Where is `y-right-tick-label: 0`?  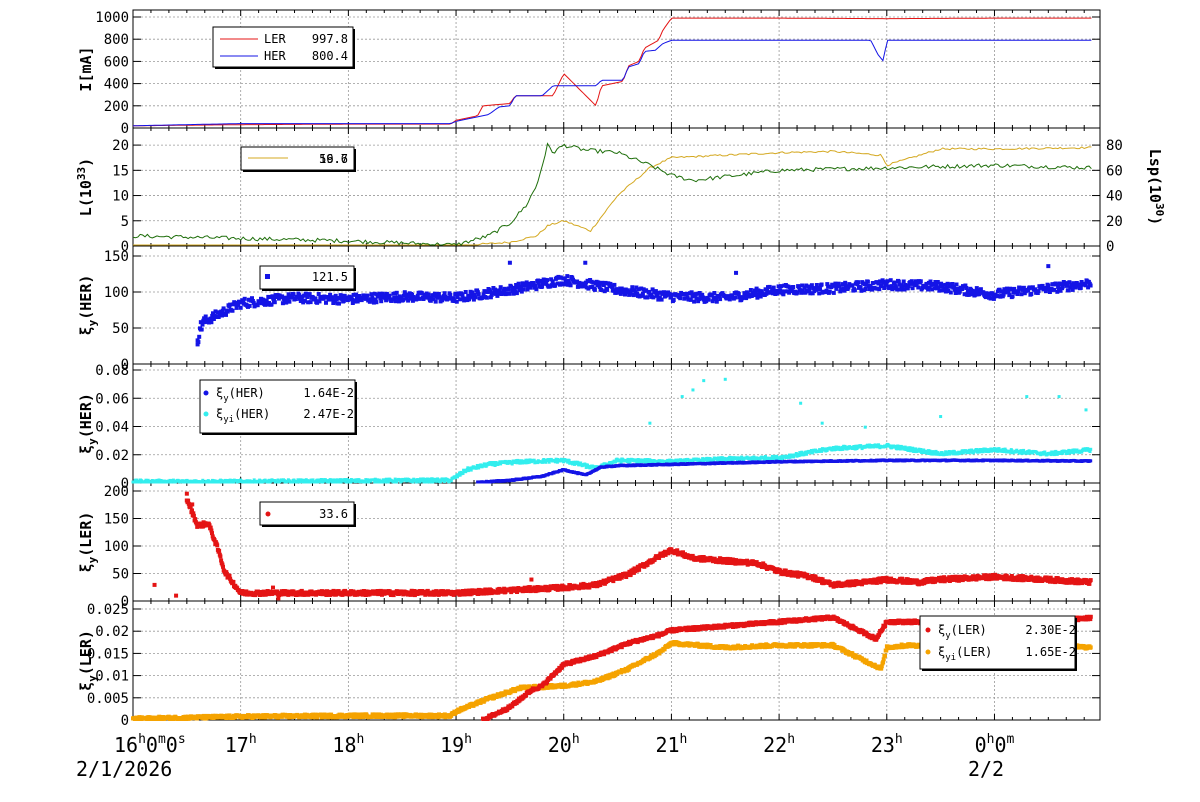 y-right-tick-label: 0 is located at coordinates (1110, 247).